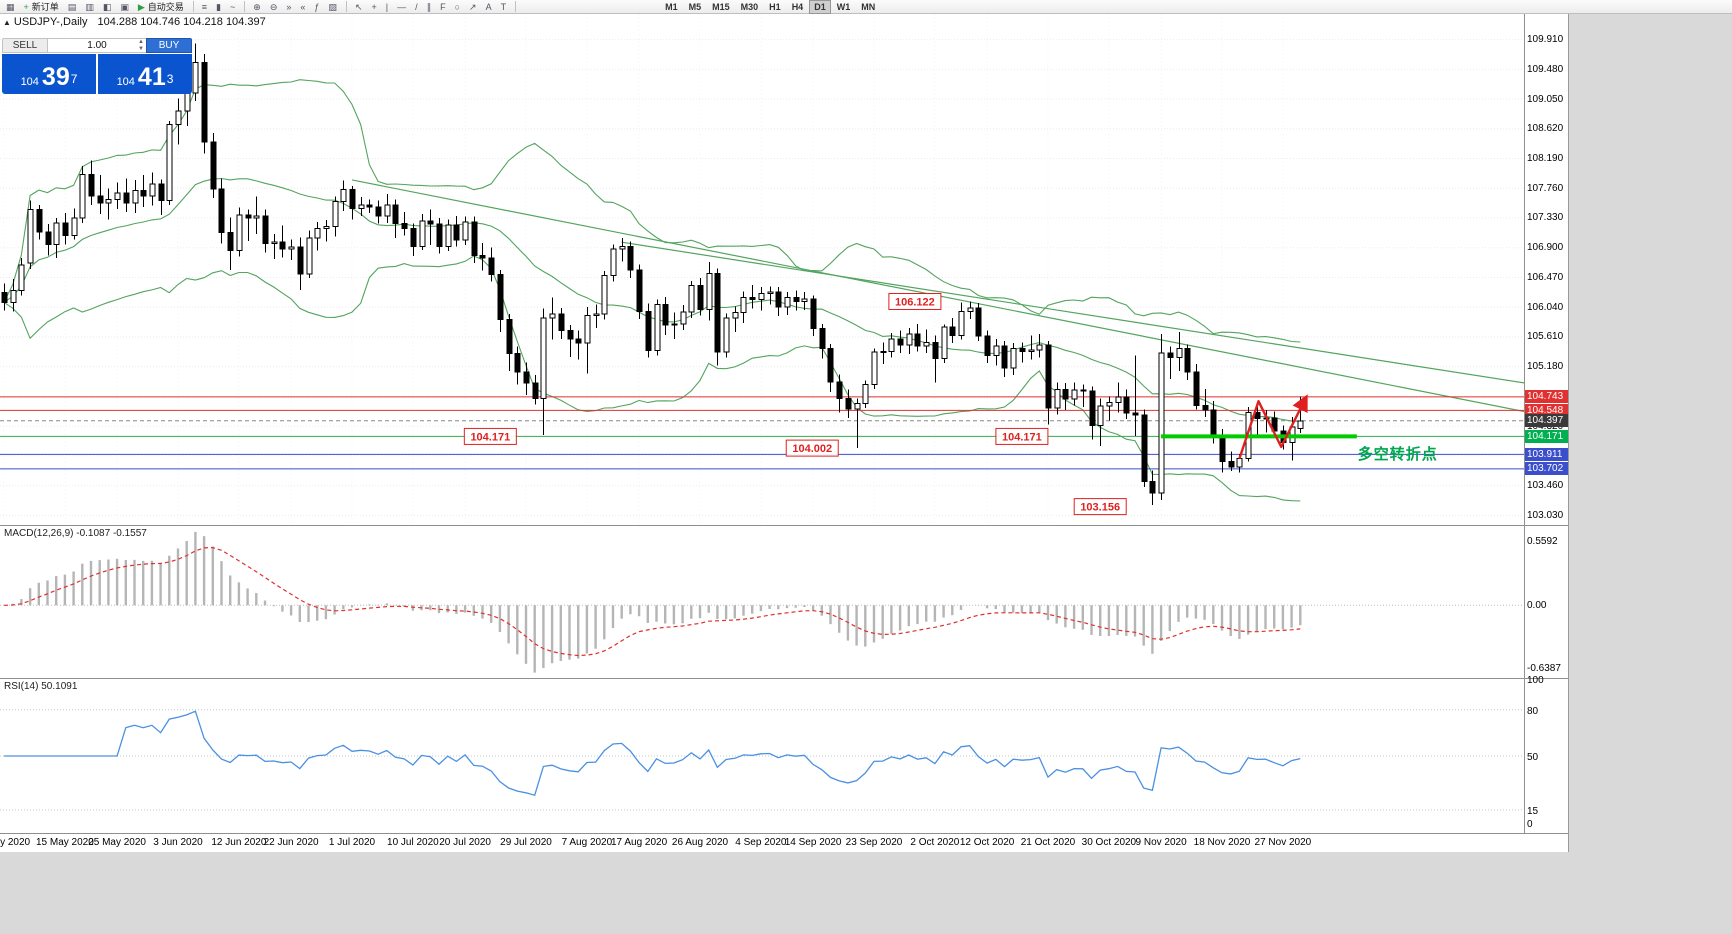 This screenshot has width=1732, height=934. What do you see at coordinates (1273, 426) in the screenshot?
I see `zigzag-arrow` at bounding box center [1273, 426].